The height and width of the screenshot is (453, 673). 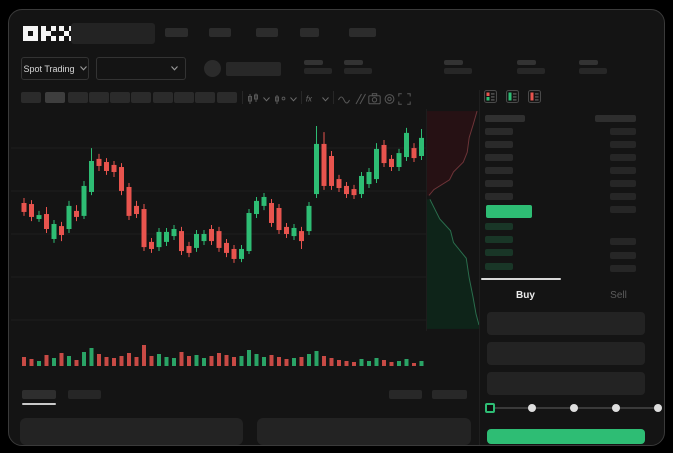 What do you see at coordinates (490, 96) in the screenshot?
I see `book-combined-icon` at bounding box center [490, 96].